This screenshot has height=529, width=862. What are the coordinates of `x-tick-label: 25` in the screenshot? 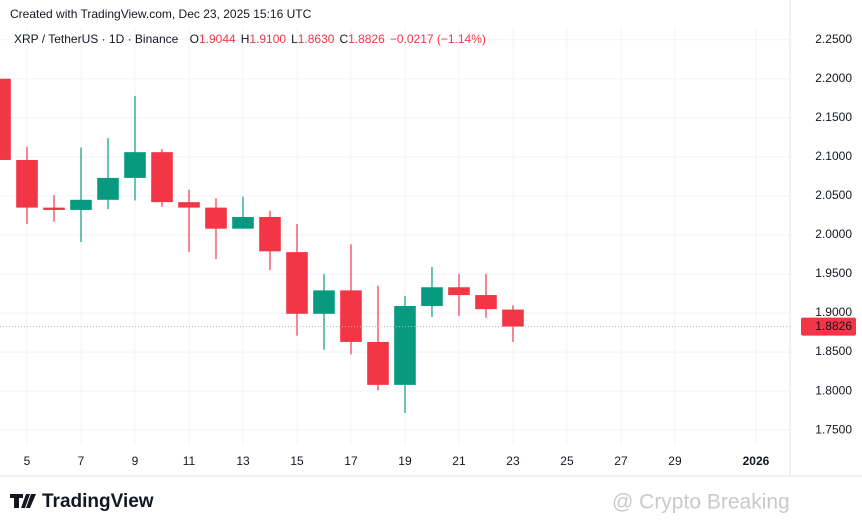 It's located at (567, 461).